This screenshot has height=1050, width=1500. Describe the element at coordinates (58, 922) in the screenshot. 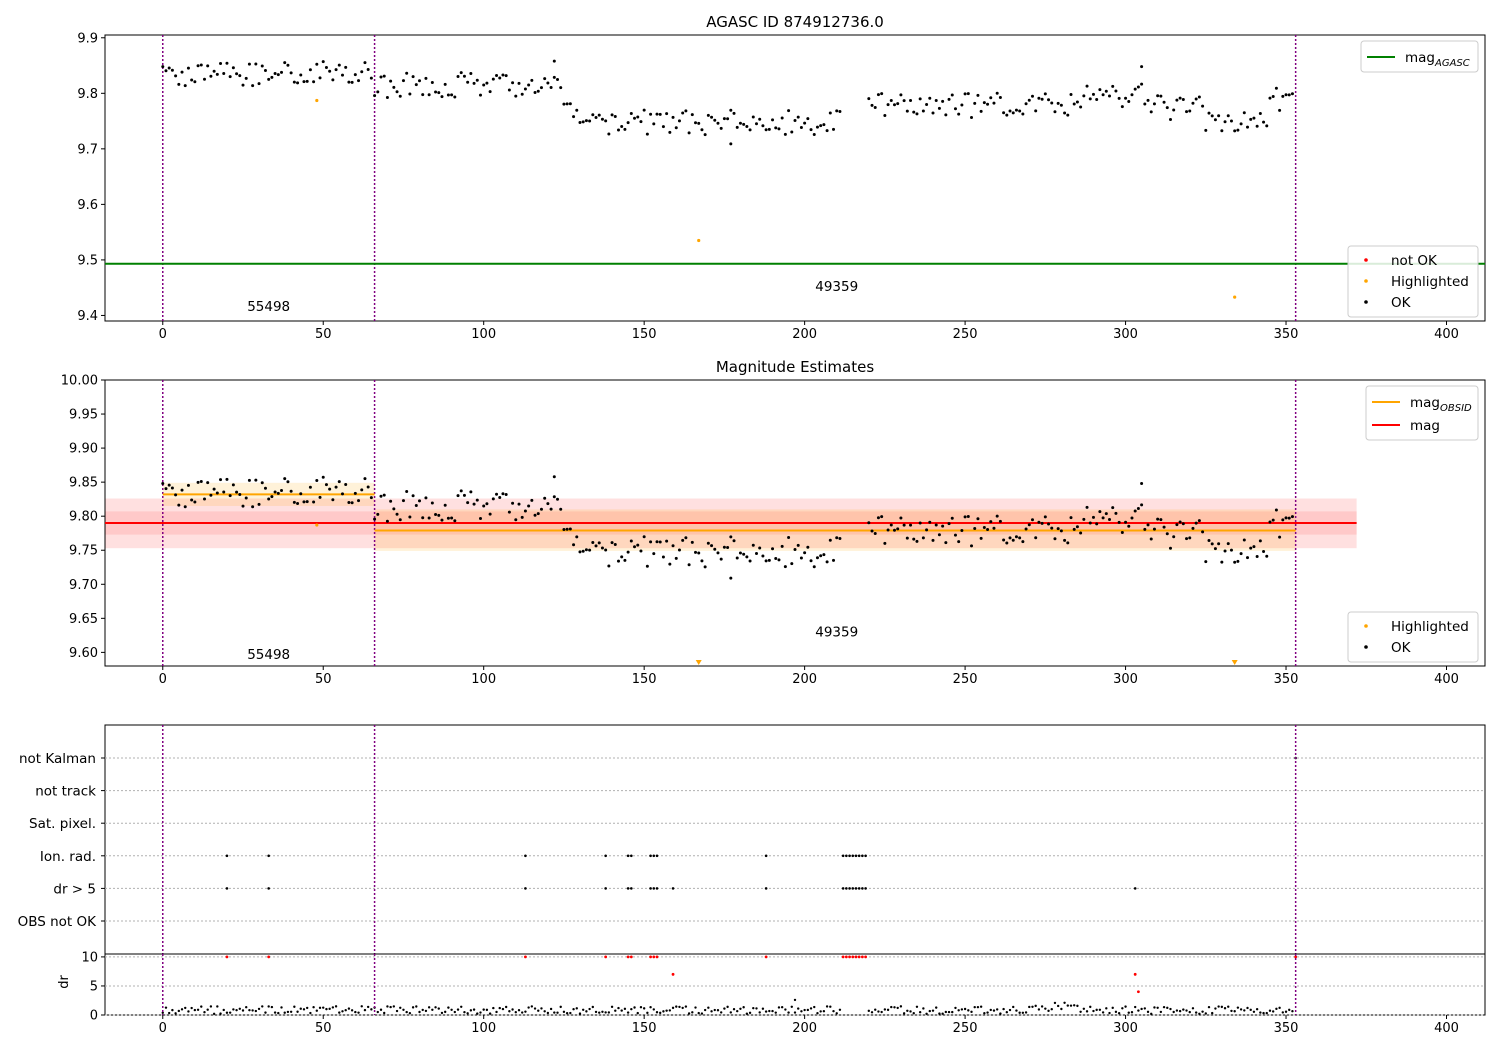

I see `p3-row-label: OBS not OK` at that location.